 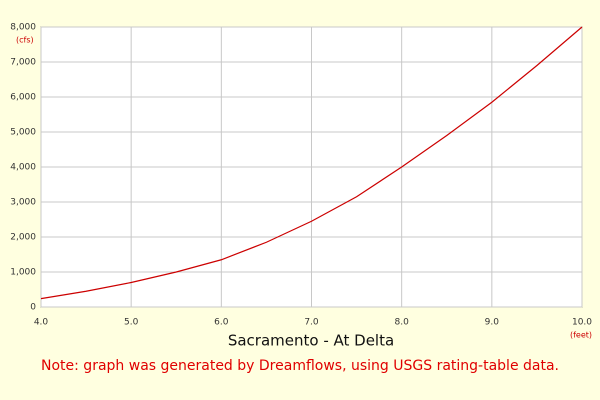 What do you see at coordinates (25, 40) in the screenshot?
I see `y-unit: (cfs)` at bounding box center [25, 40].